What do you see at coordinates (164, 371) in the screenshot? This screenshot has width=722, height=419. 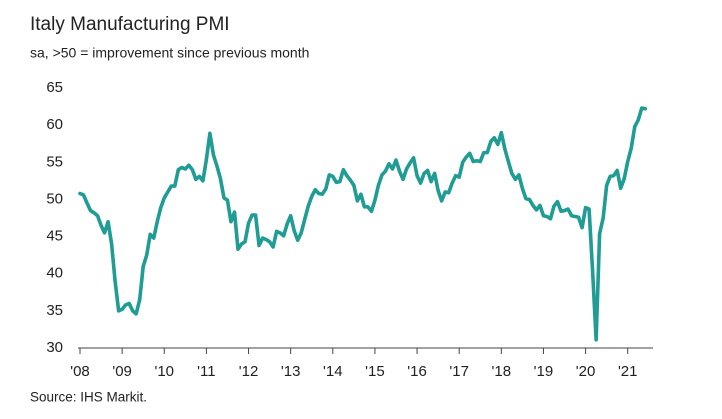 I see `x-tick-label: '10` at bounding box center [164, 371].